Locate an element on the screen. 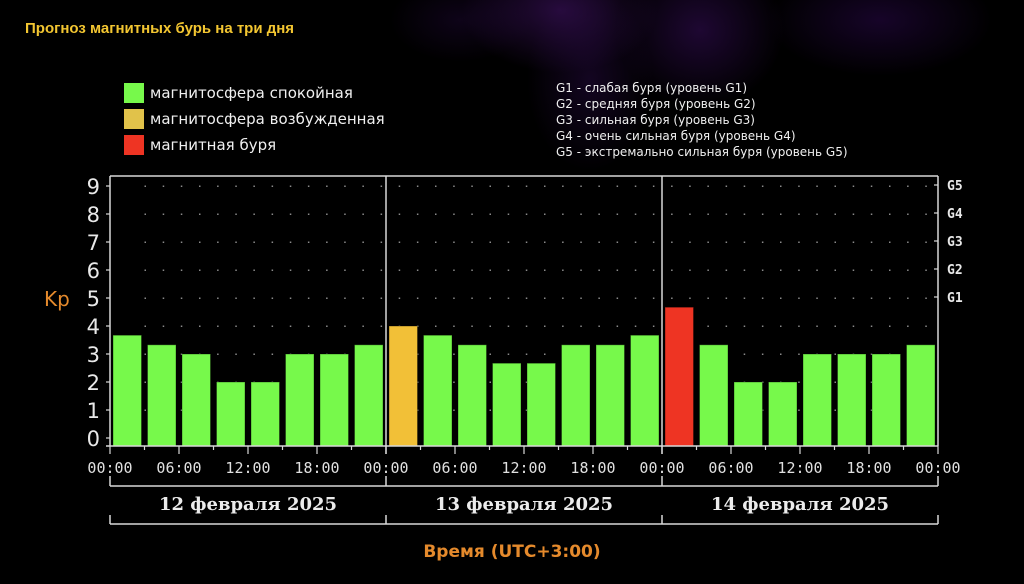 Image resolution: width=1024 pixels, height=584 pixels. y-tick-label: 4 is located at coordinates (93, 327).